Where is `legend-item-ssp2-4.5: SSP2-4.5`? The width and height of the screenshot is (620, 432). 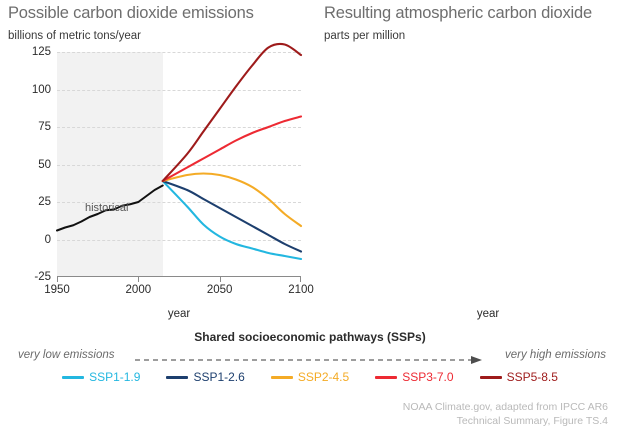 legend-item-ssp2-4.5: SSP2-4.5 is located at coordinates (310, 377).